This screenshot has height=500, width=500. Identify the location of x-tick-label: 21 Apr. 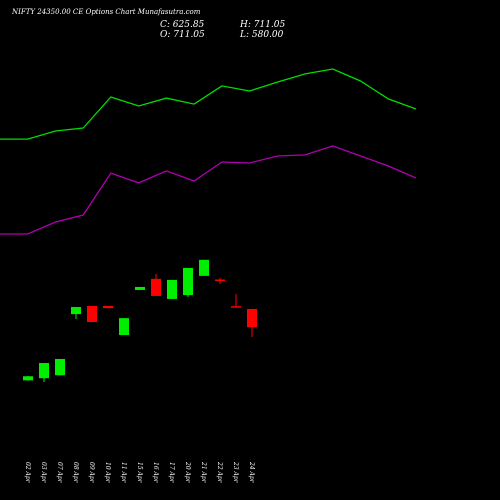
(203, 472).